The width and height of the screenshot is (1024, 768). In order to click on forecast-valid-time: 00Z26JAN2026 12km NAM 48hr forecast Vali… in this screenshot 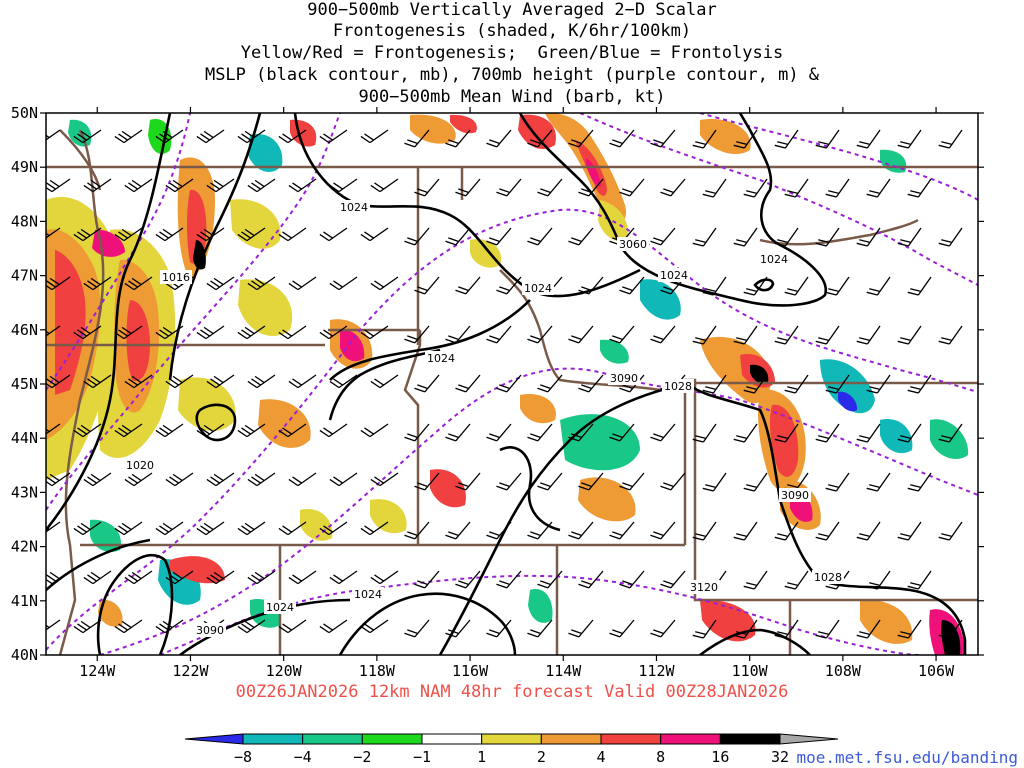, I will do `click(512, 692)`.